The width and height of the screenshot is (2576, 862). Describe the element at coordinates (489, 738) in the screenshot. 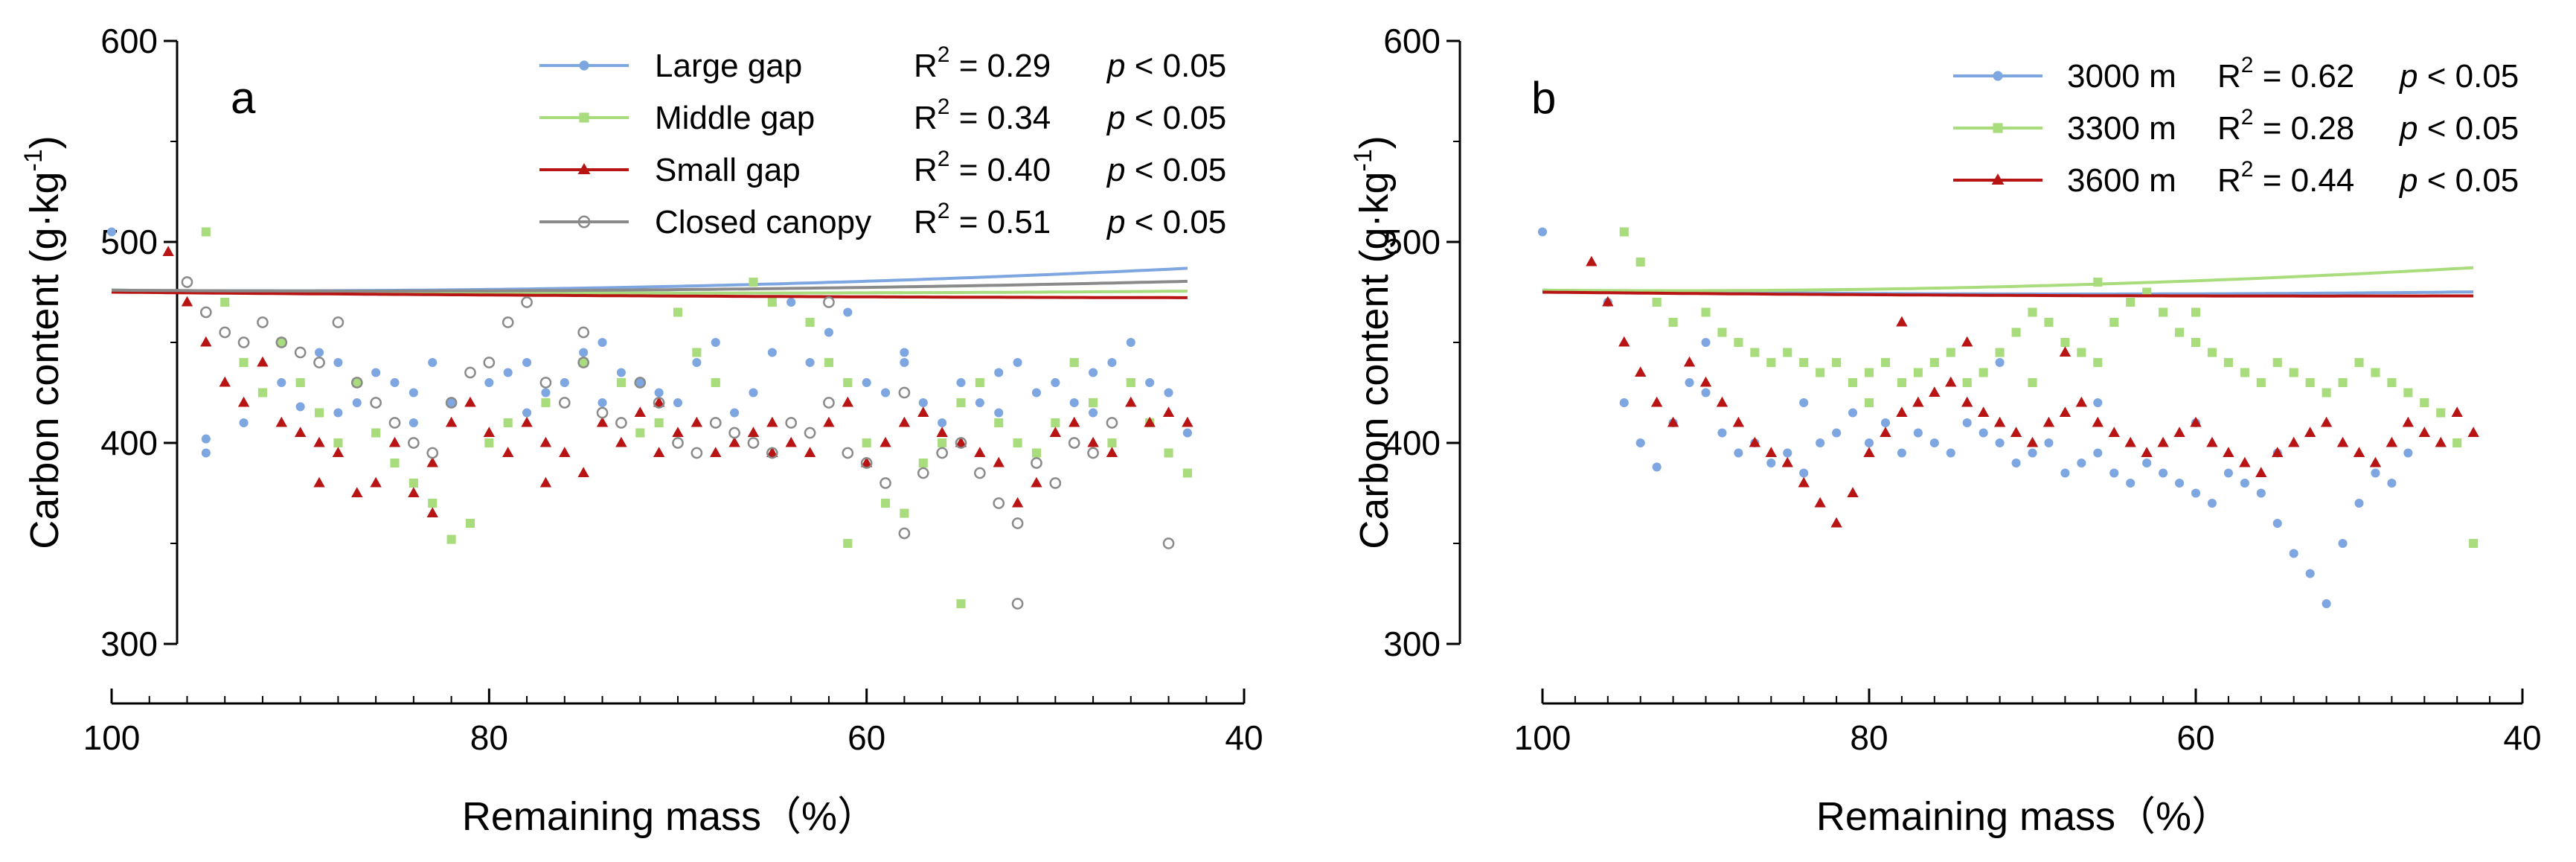

I see `x-tick-label: 80` at that location.